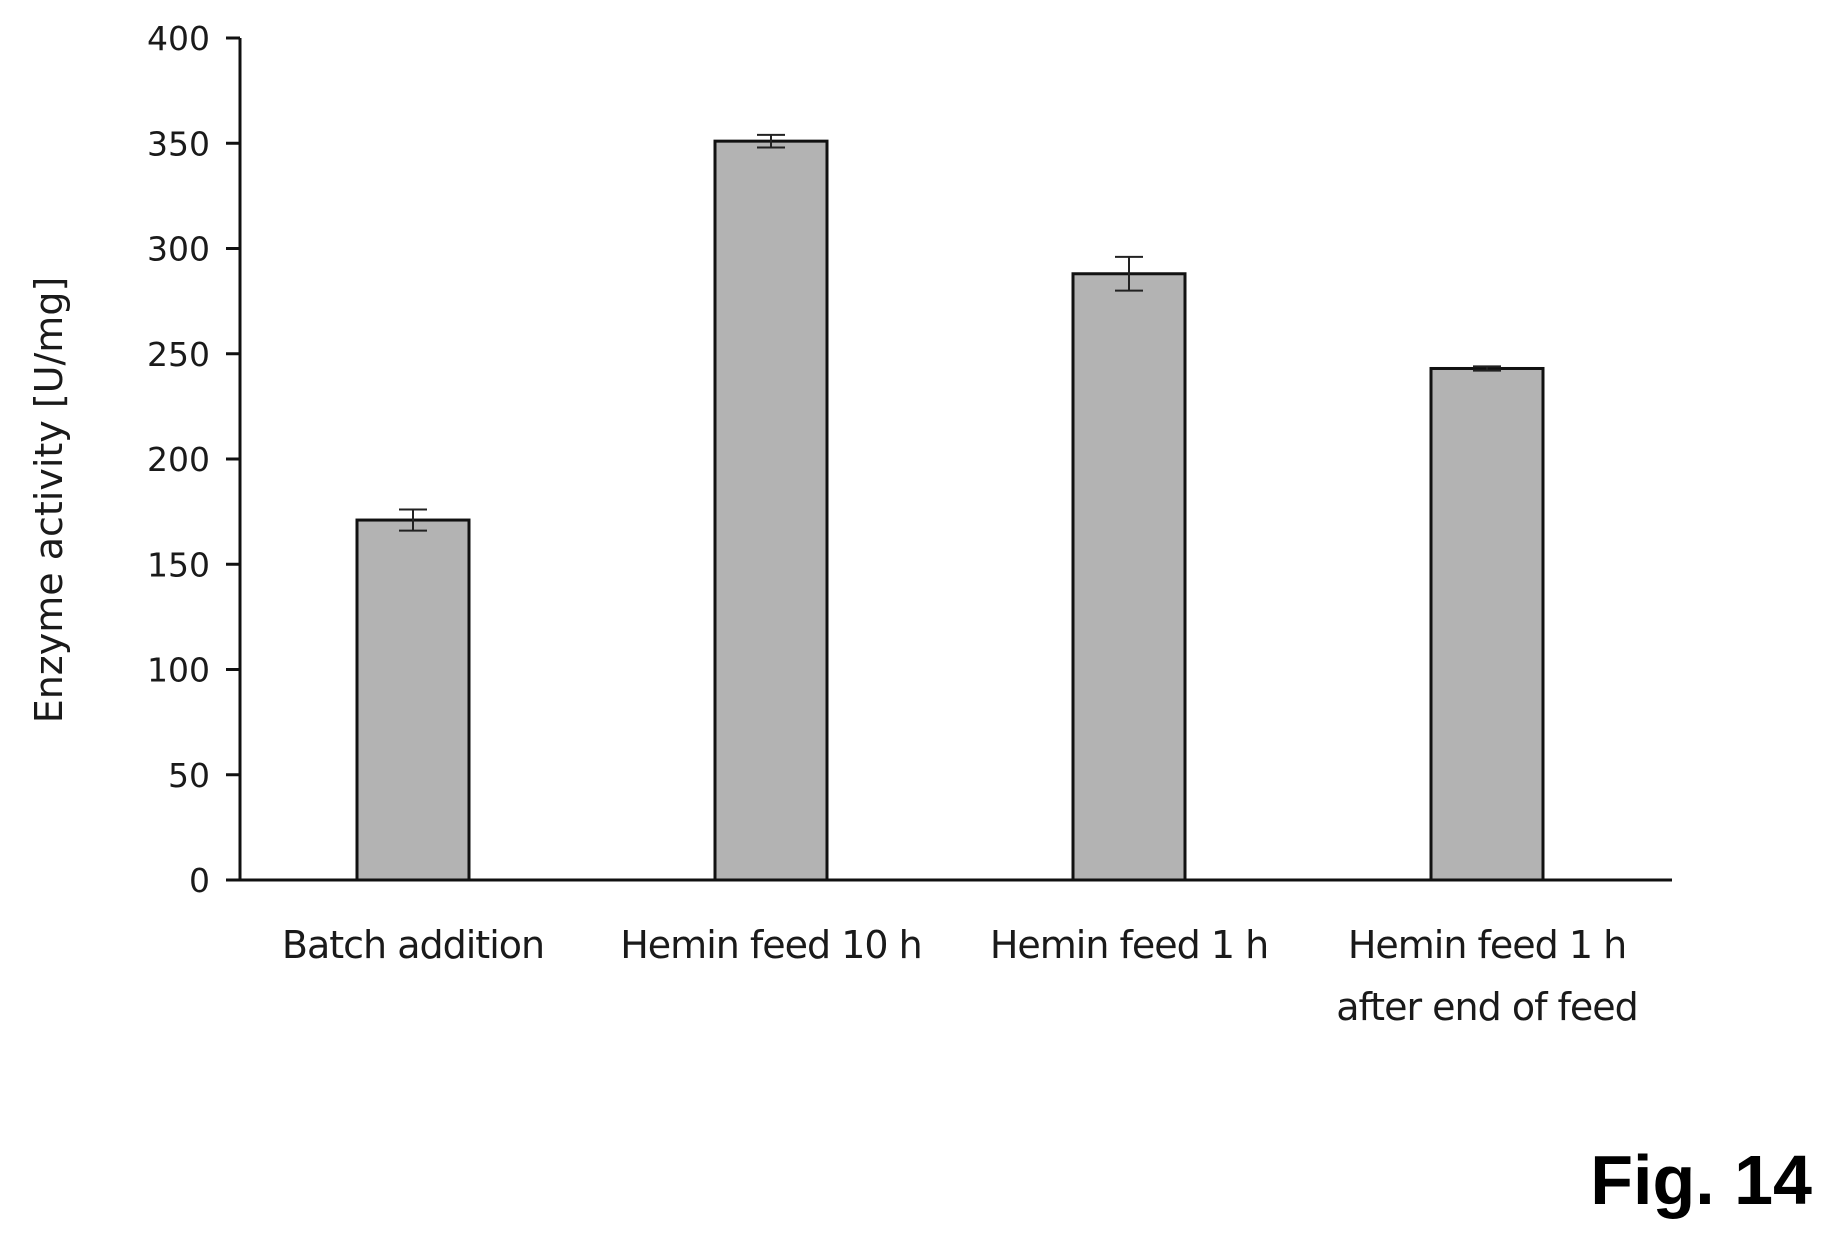  I want to click on y-tick-label: 50, so click(189, 775).